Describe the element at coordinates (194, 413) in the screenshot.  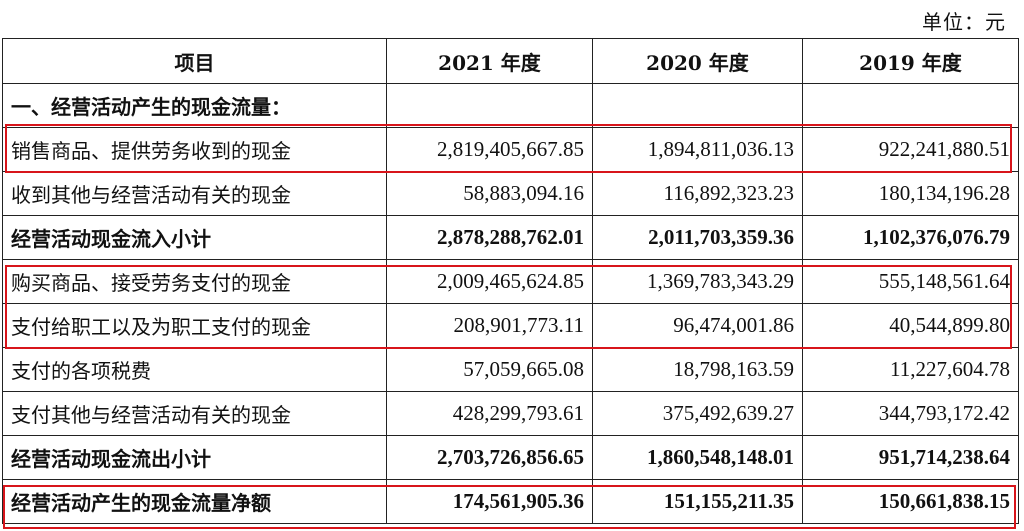
I see `row-label: 支付其他与经营活动有关的现金` at that location.